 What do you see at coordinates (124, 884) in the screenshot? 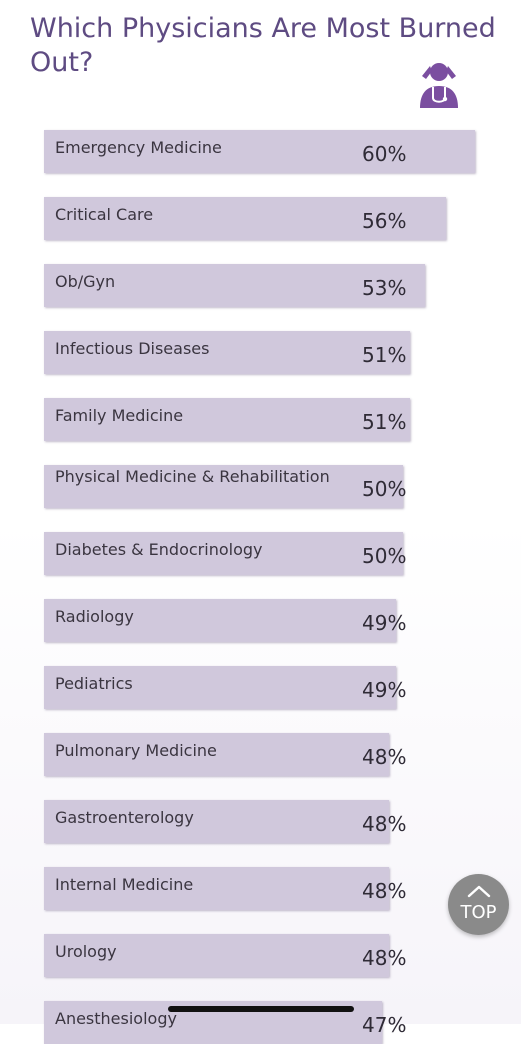
I see `category-label: Internal Medicine` at bounding box center [124, 884].